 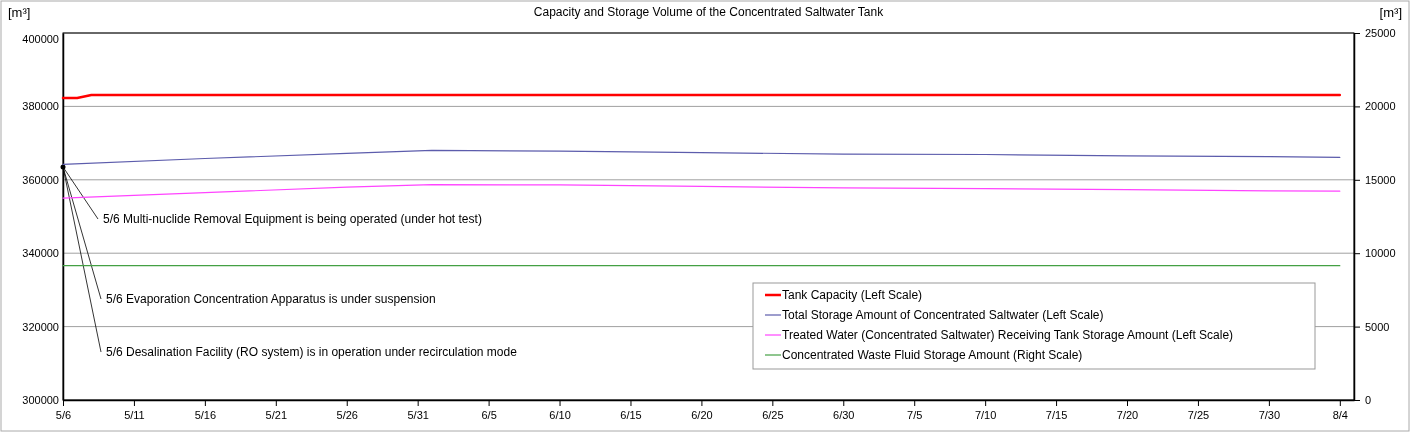 I want to click on x-tick-label: 5/11, so click(x=134, y=414).